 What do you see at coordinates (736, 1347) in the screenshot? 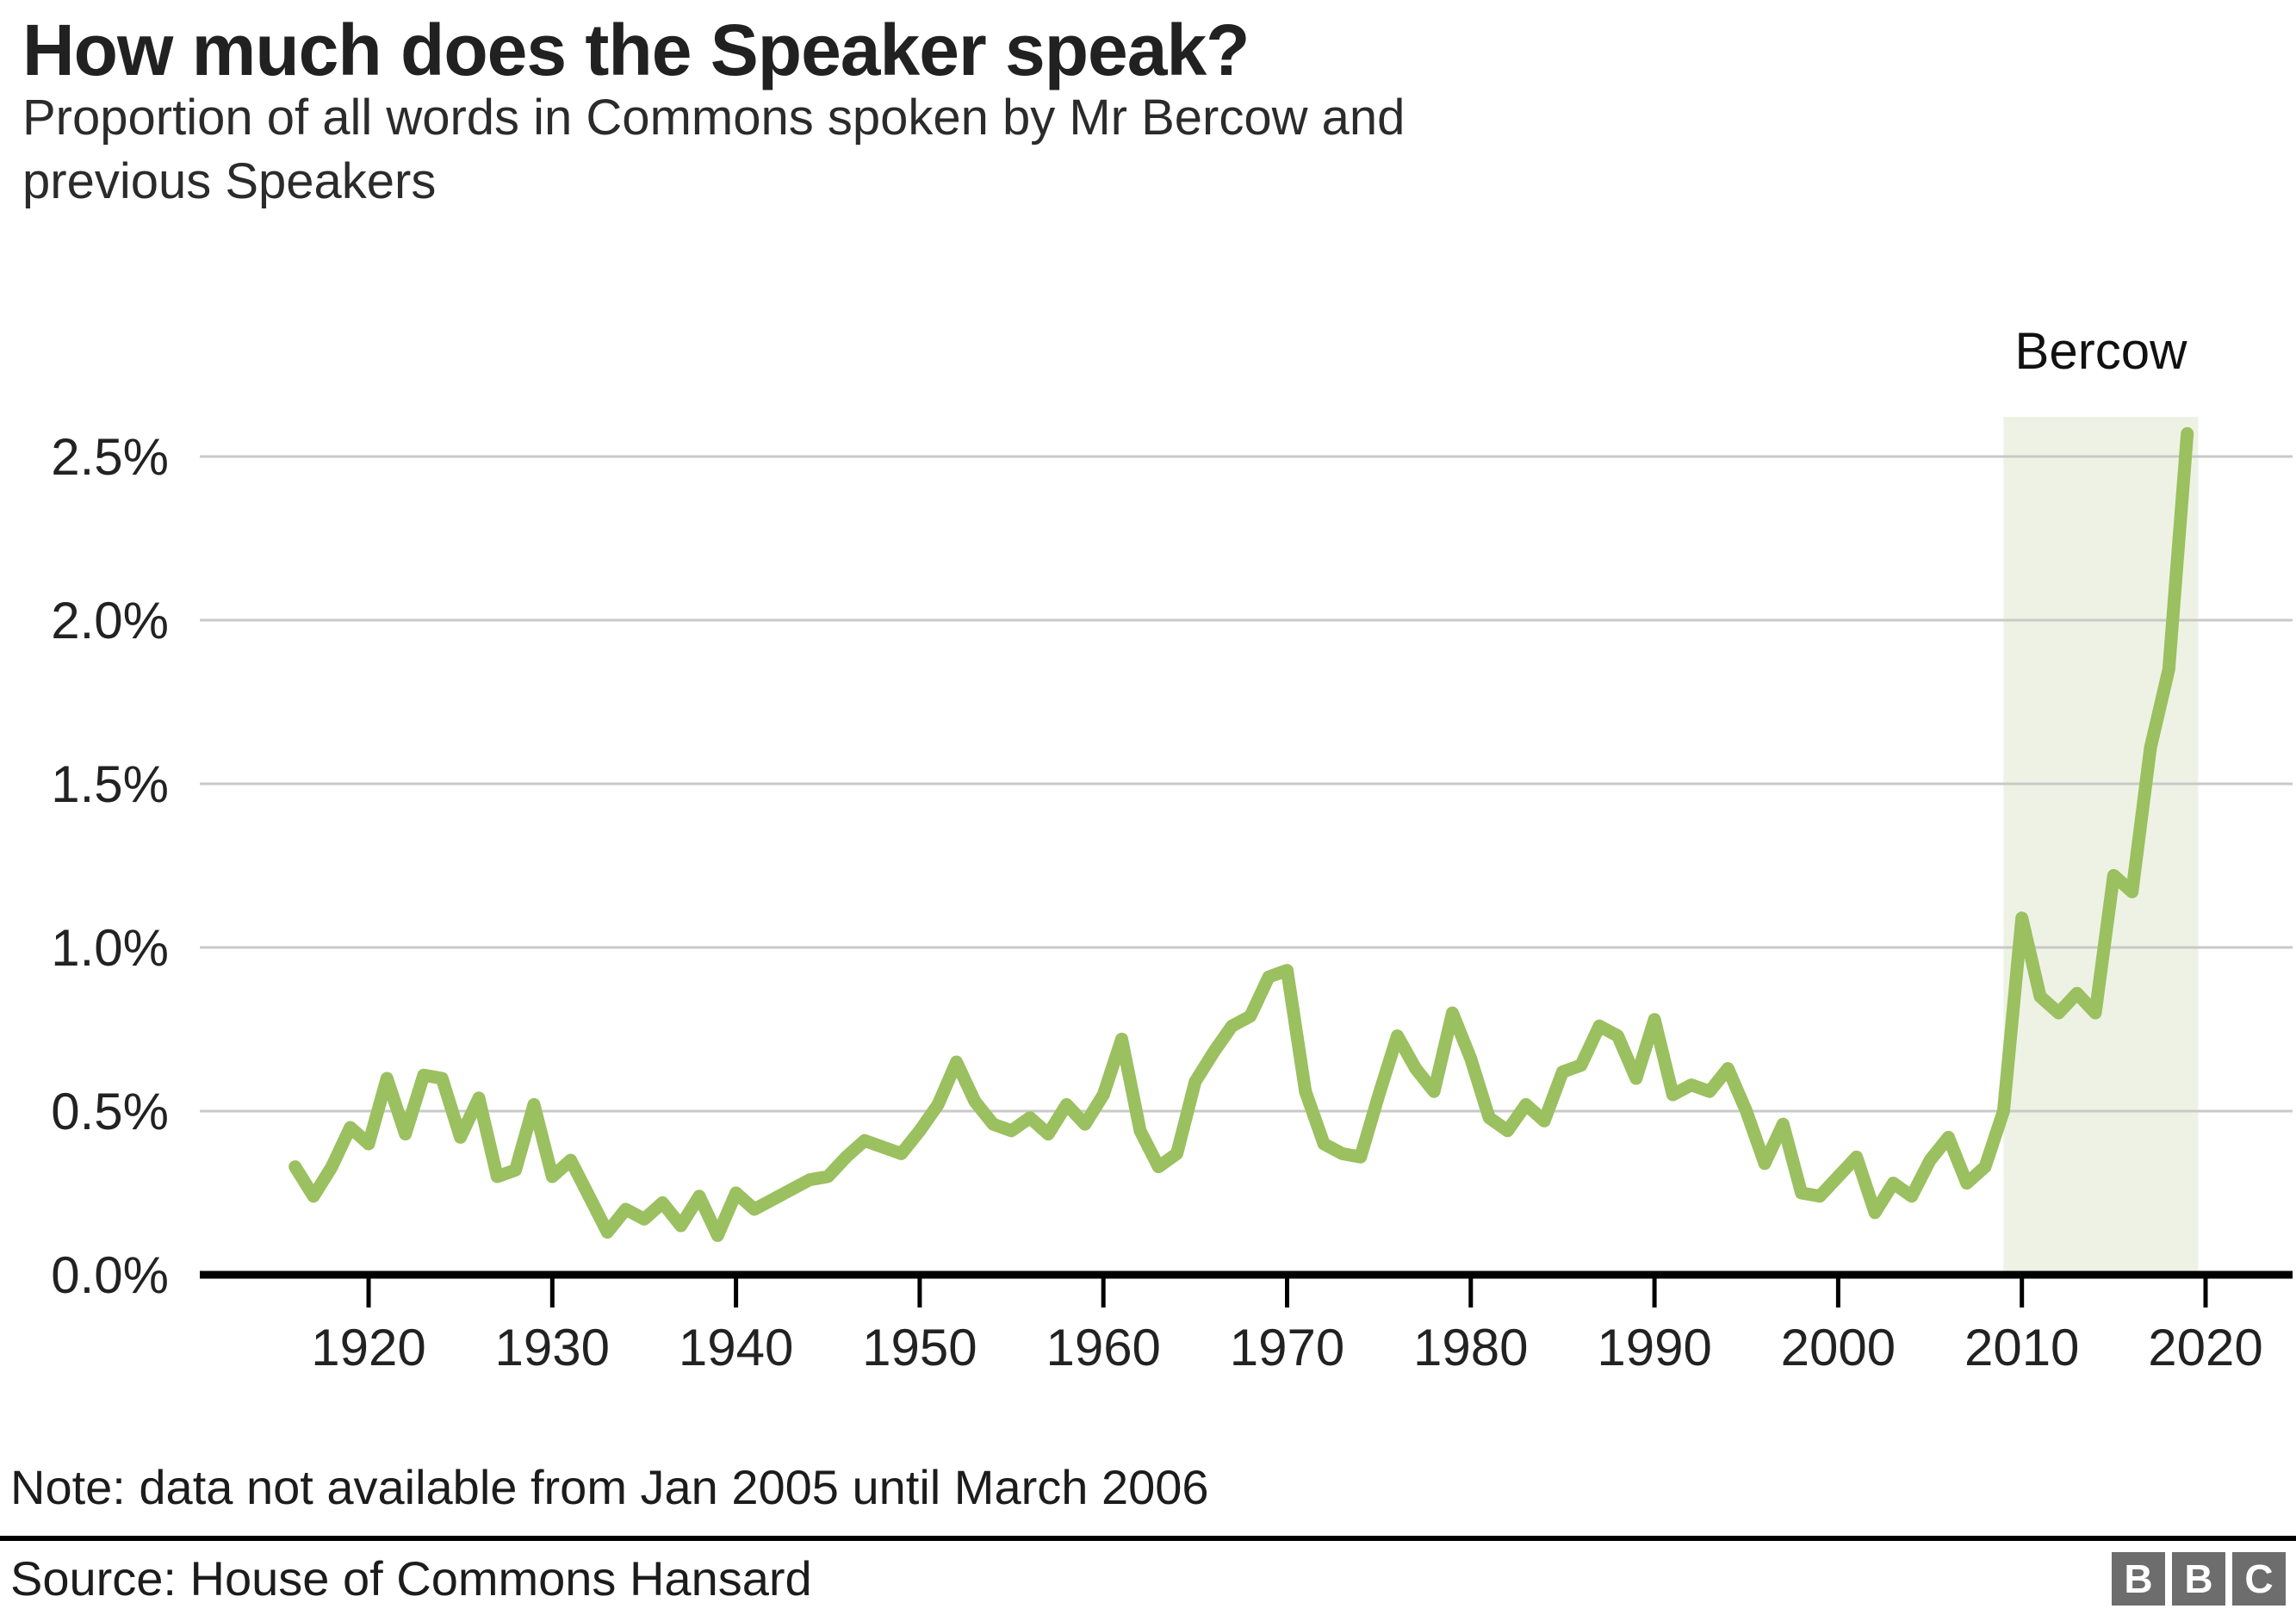
I see `x-axis-label-1940: 1940` at bounding box center [736, 1347].